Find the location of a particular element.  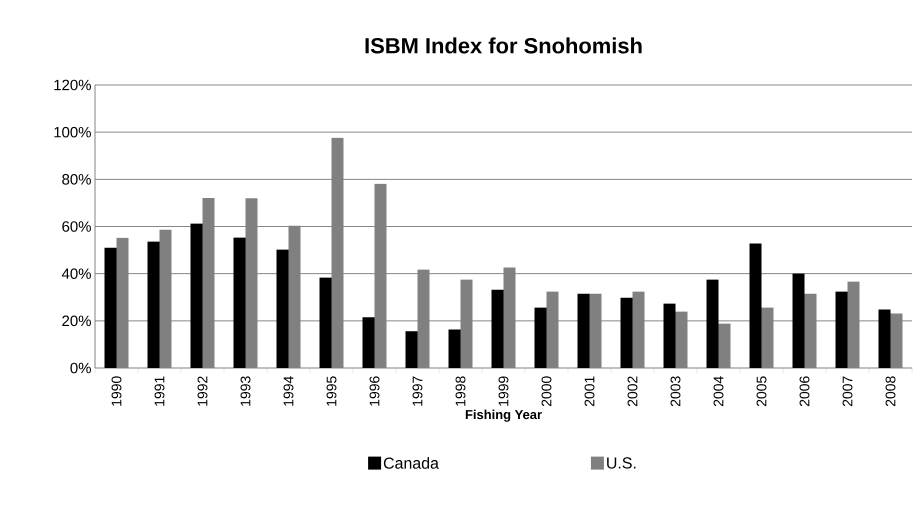

y-tick-label: 80% is located at coordinates (76, 179).